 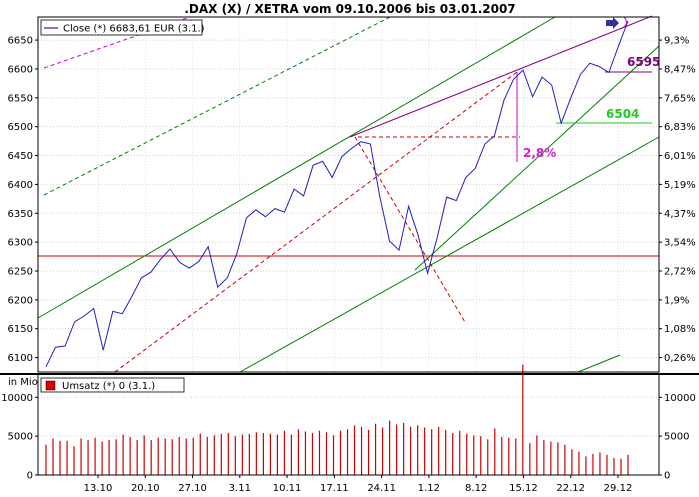 What do you see at coordinates (680, 156) in the screenshot?
I see `percent-tick-label: 6,01%` at bounding box center [680, 156].